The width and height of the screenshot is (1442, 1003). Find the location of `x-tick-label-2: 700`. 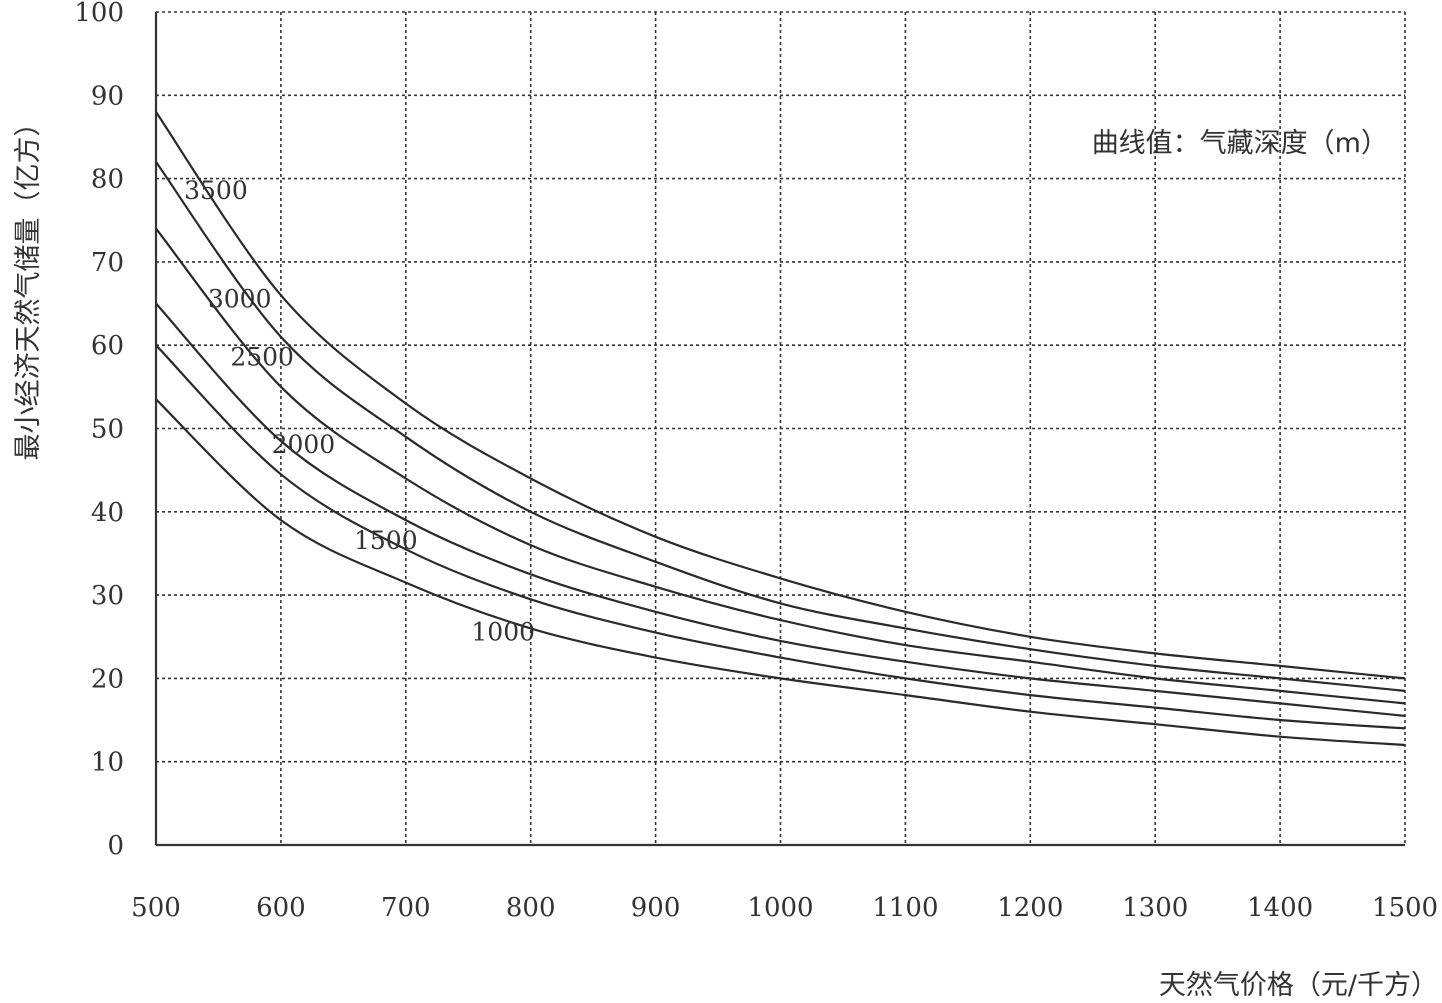

x-tick-label-2: 700 is located at coordinates (406, 908).